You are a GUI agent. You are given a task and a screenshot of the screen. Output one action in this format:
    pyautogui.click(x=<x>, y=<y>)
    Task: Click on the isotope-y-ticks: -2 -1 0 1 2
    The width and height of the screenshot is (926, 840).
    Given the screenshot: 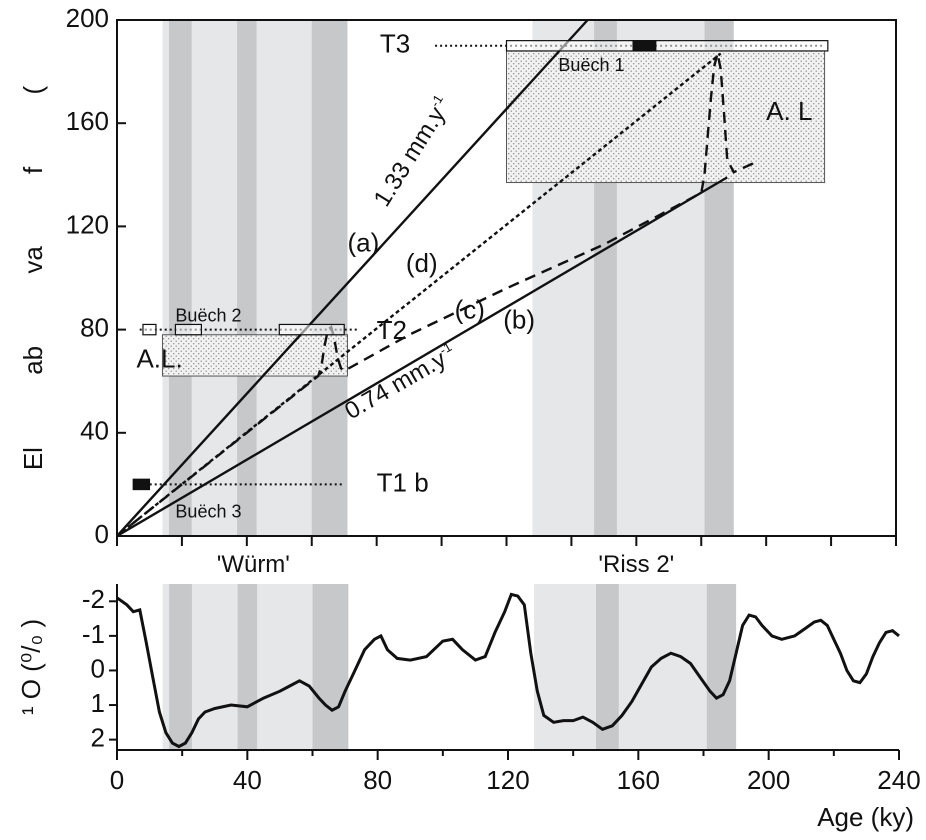 What is the action you would take?
    pyautogui.click(x=99, y=668)
    